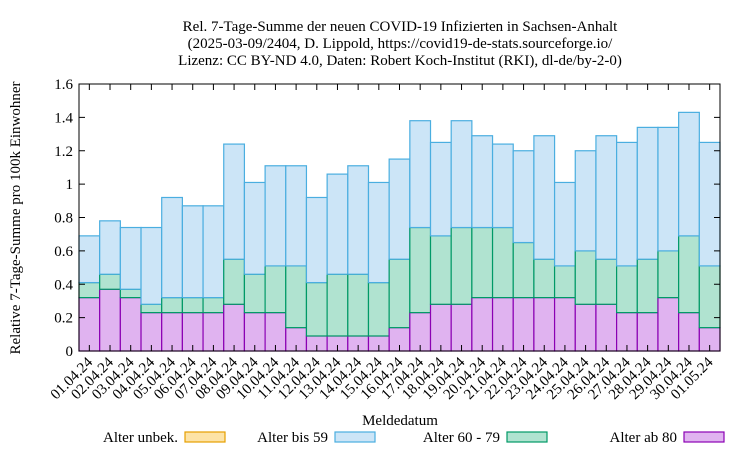 This screenshot has height=450, width=750. What do you see at coordinates (461, 438) in the screenshot?
I see `legend-label-alter-60-79: Alter 60 - 79` at bounding box center [461, 438].